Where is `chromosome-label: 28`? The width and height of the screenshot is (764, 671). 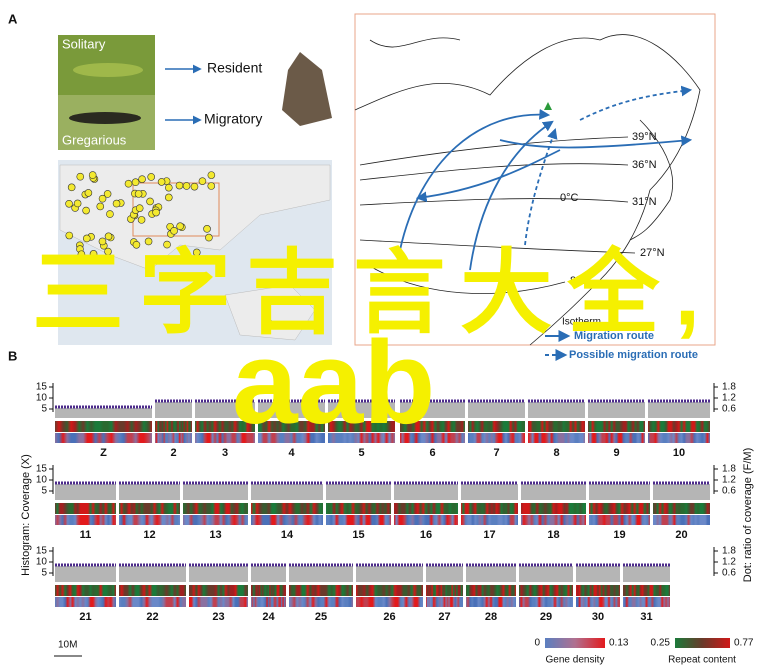
chromosome-label: 28 is located at coordinates (491, 617).